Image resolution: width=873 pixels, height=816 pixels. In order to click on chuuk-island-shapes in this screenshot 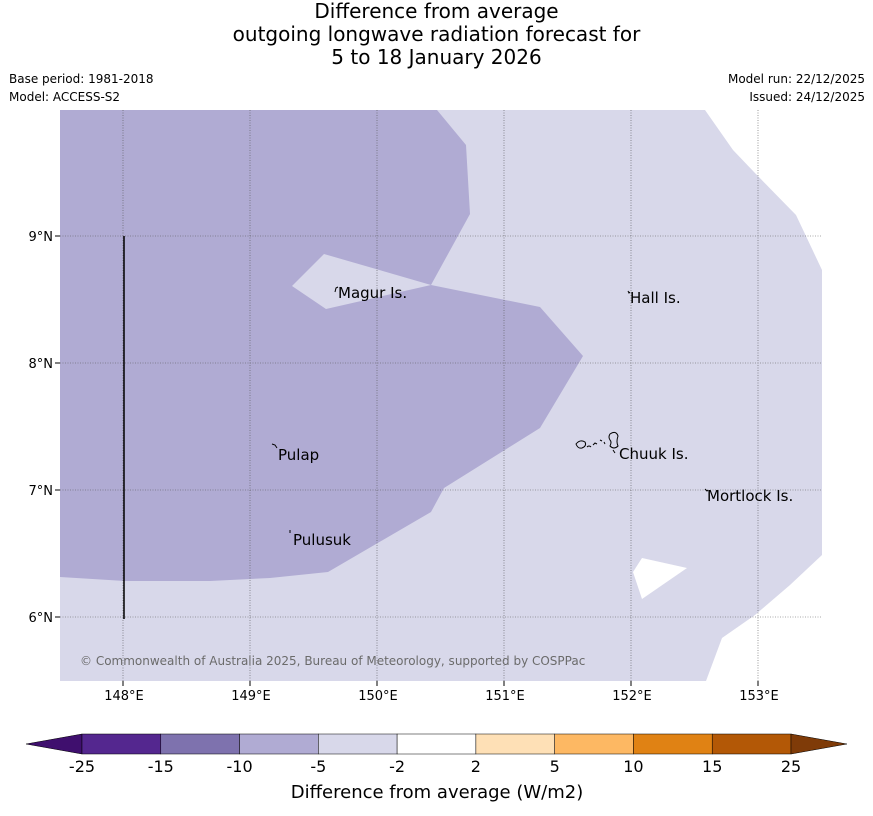, I will do `click(597, 442)`.